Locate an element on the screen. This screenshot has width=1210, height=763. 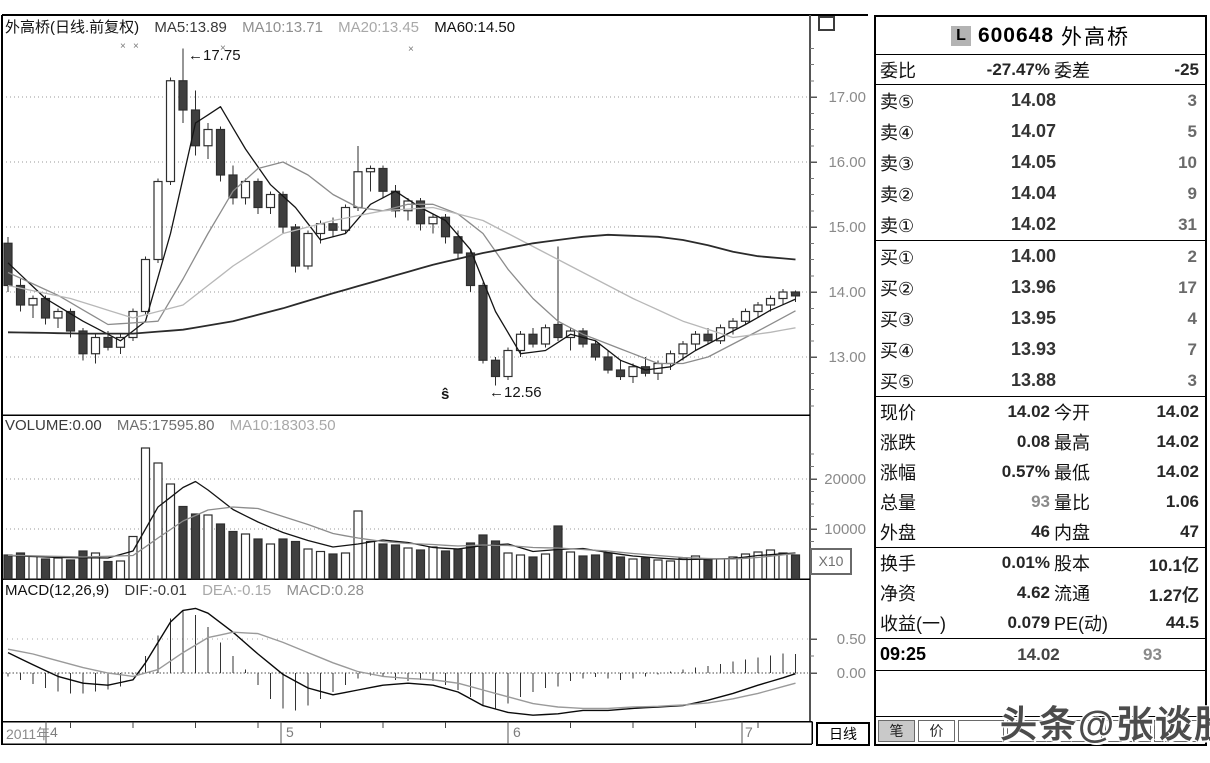
stat2-value-1: 0.079 is located at coordinates (1028, 622).